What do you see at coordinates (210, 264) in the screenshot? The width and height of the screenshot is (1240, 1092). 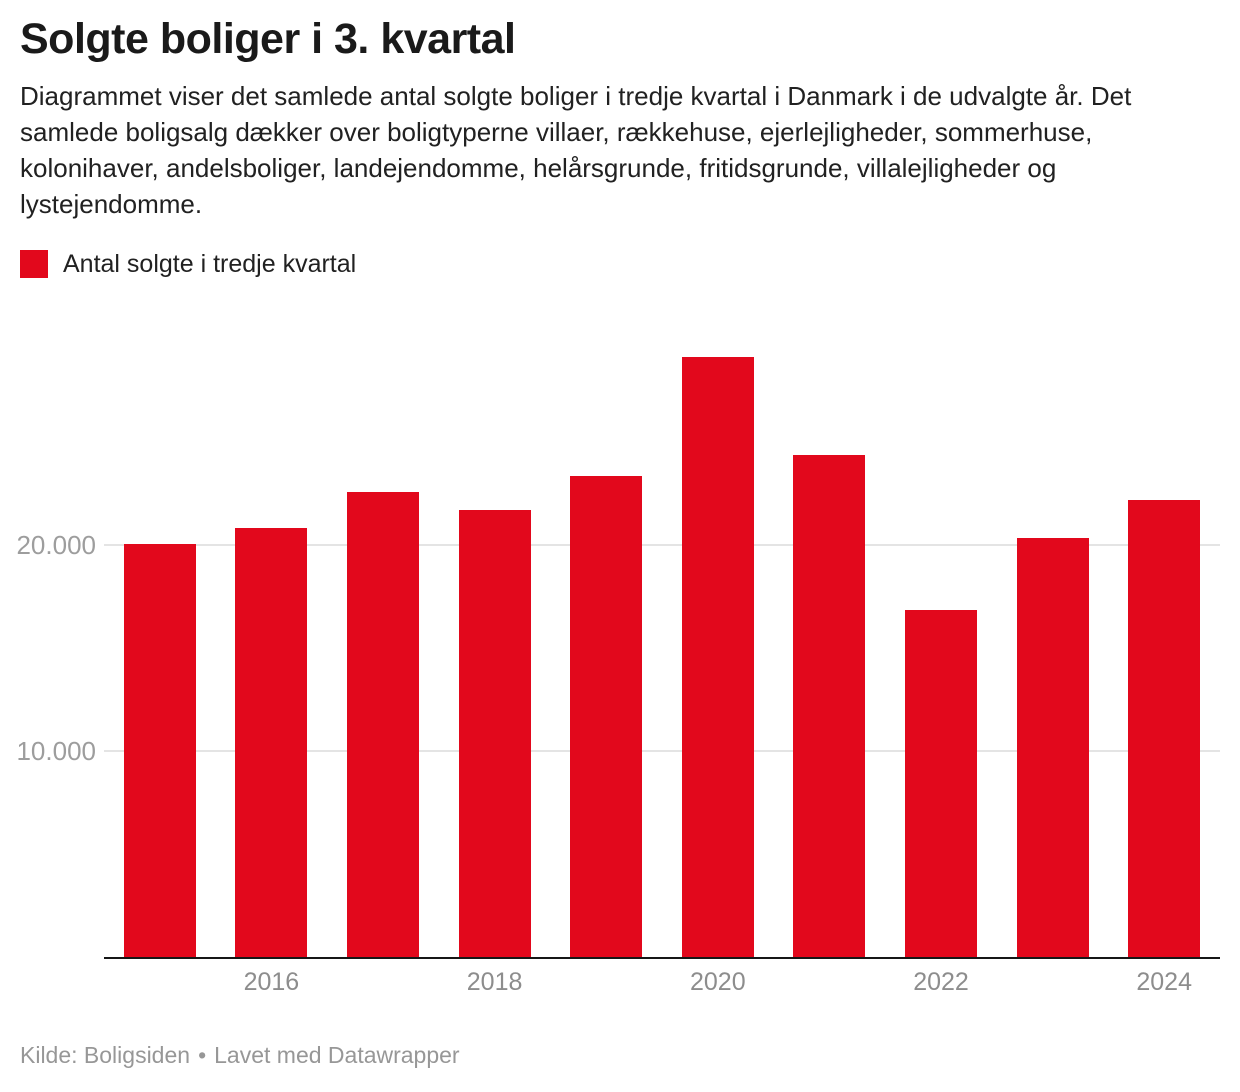 I see `legend-label: Antal solgte i tredje kvartal` at bounding box center [210, 264].